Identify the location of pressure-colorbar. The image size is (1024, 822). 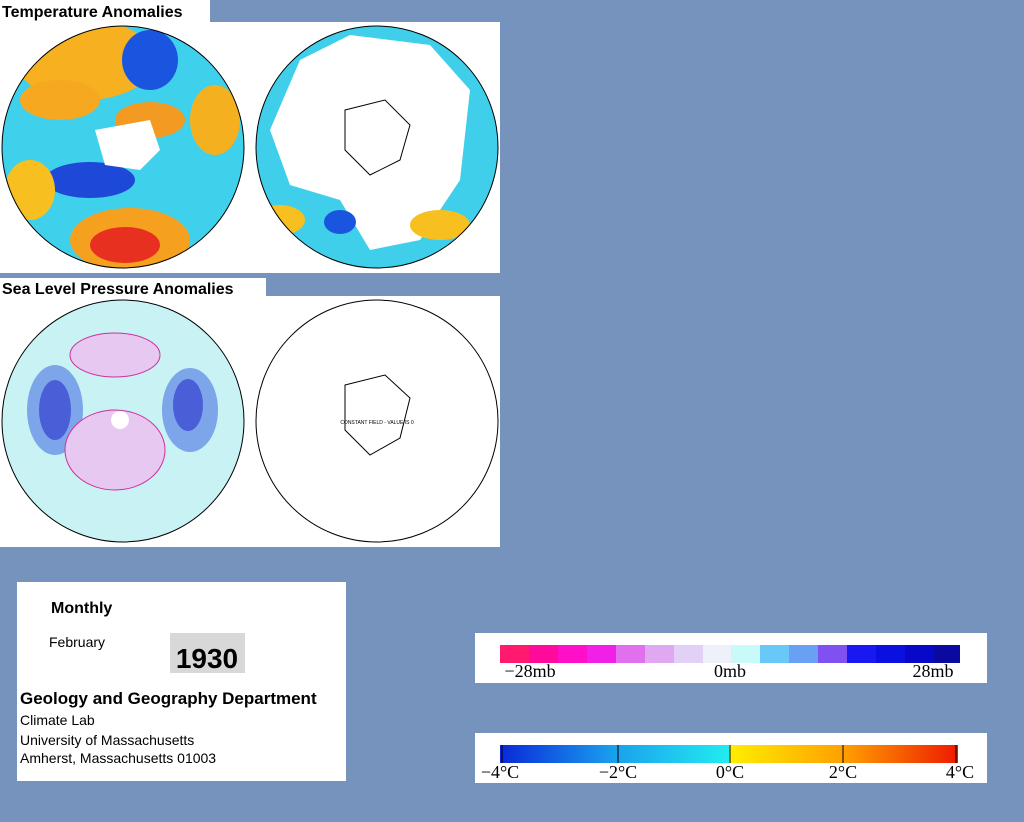
(730, 654).